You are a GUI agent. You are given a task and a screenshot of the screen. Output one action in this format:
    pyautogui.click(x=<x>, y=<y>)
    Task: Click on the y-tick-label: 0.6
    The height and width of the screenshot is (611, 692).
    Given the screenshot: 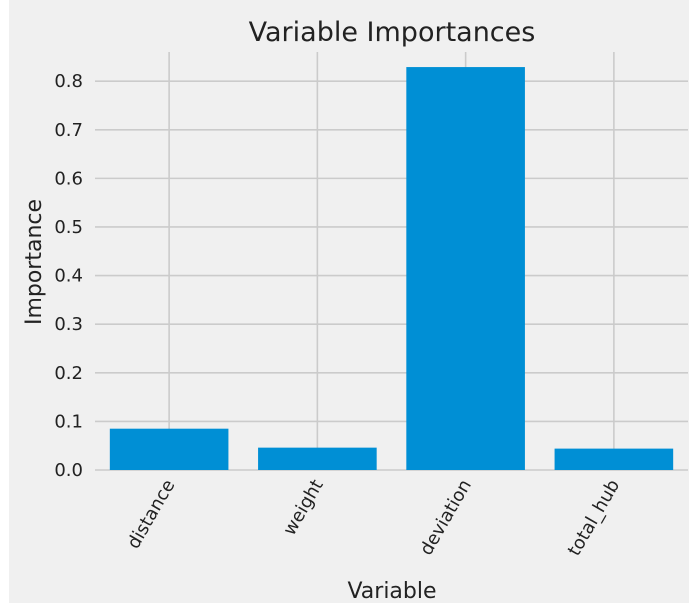 What is the action you would take?
    pyautogui.click(x=68, y=178)
    